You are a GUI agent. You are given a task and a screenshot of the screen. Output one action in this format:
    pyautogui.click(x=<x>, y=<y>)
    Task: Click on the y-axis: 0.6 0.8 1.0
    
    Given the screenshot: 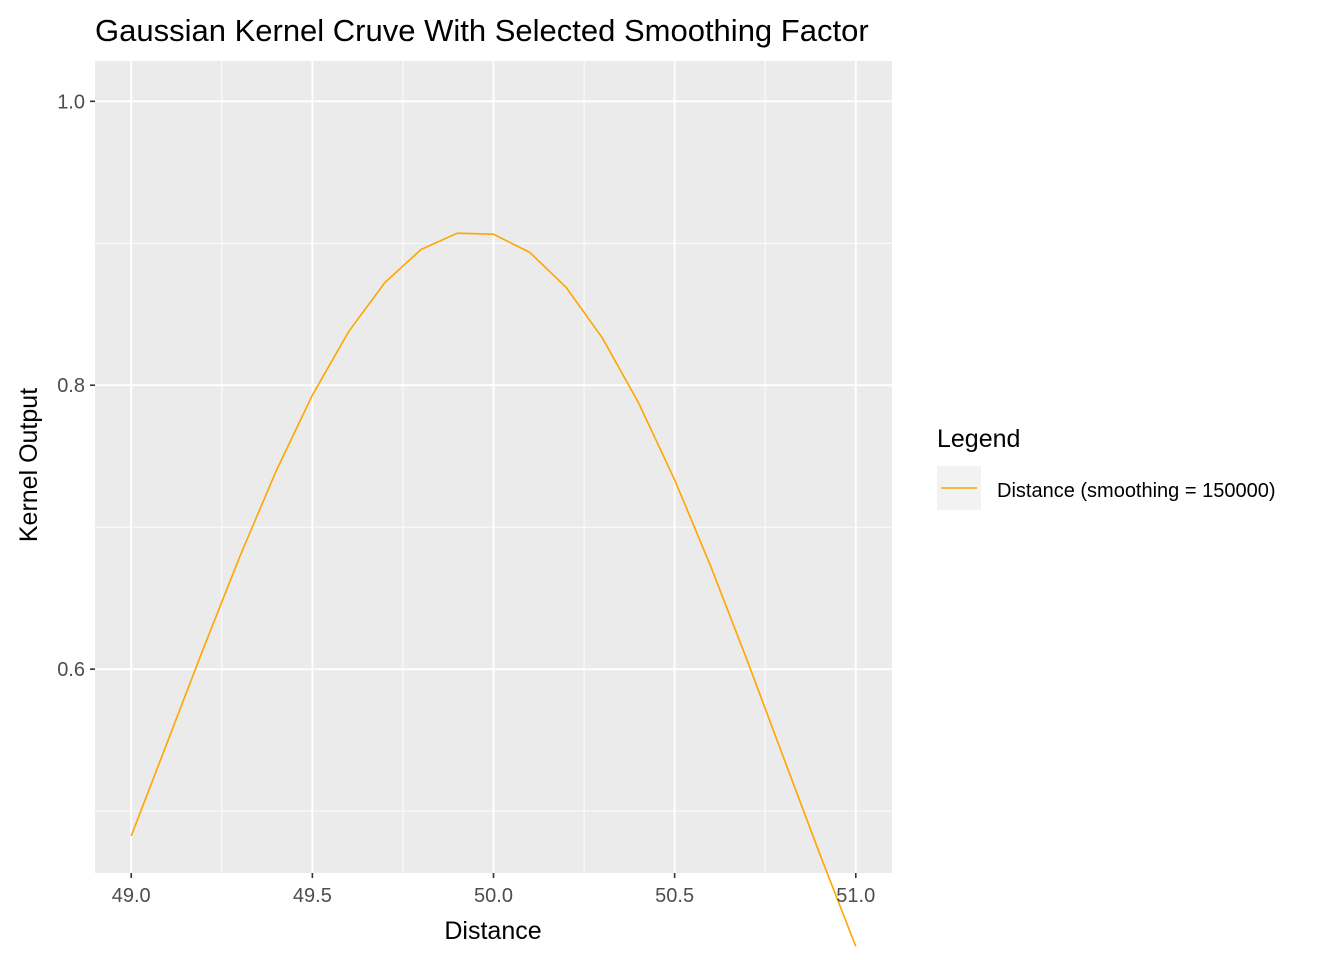 What is the action you would take?
    pyautogui.click(x=76, y=386)
    